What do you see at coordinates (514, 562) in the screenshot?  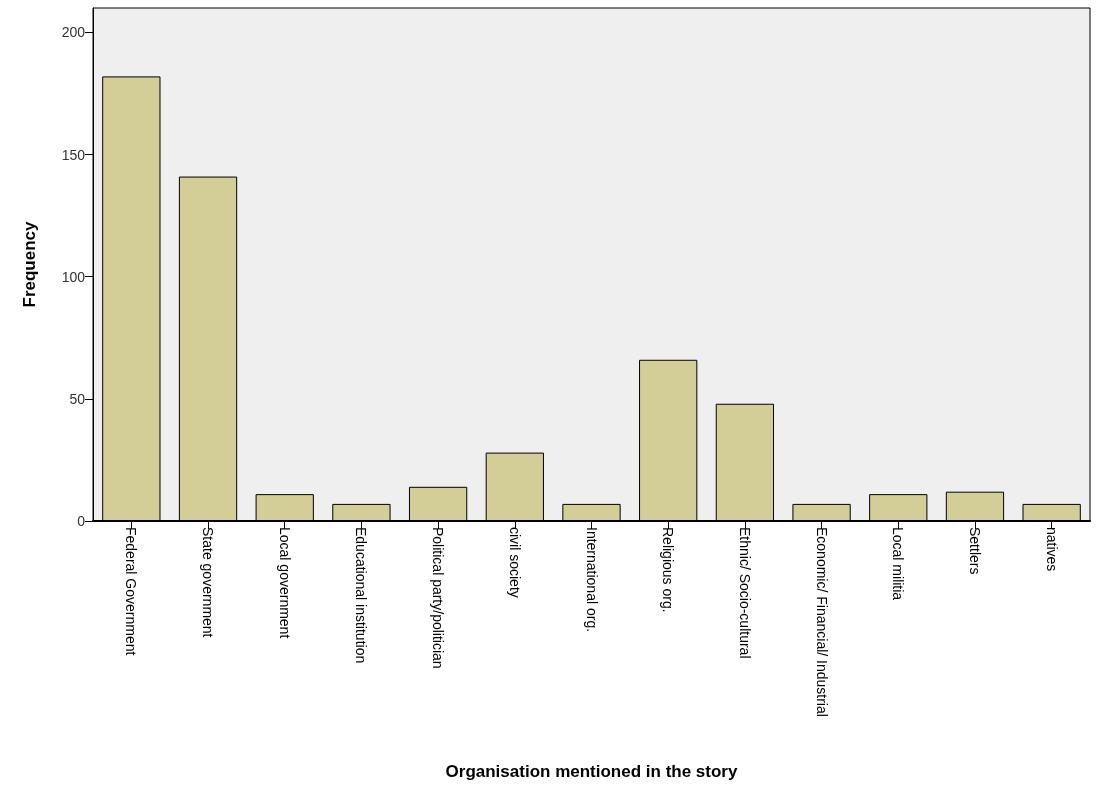 I see `x-tick-label: civil society` at bounding box center [514, 562].